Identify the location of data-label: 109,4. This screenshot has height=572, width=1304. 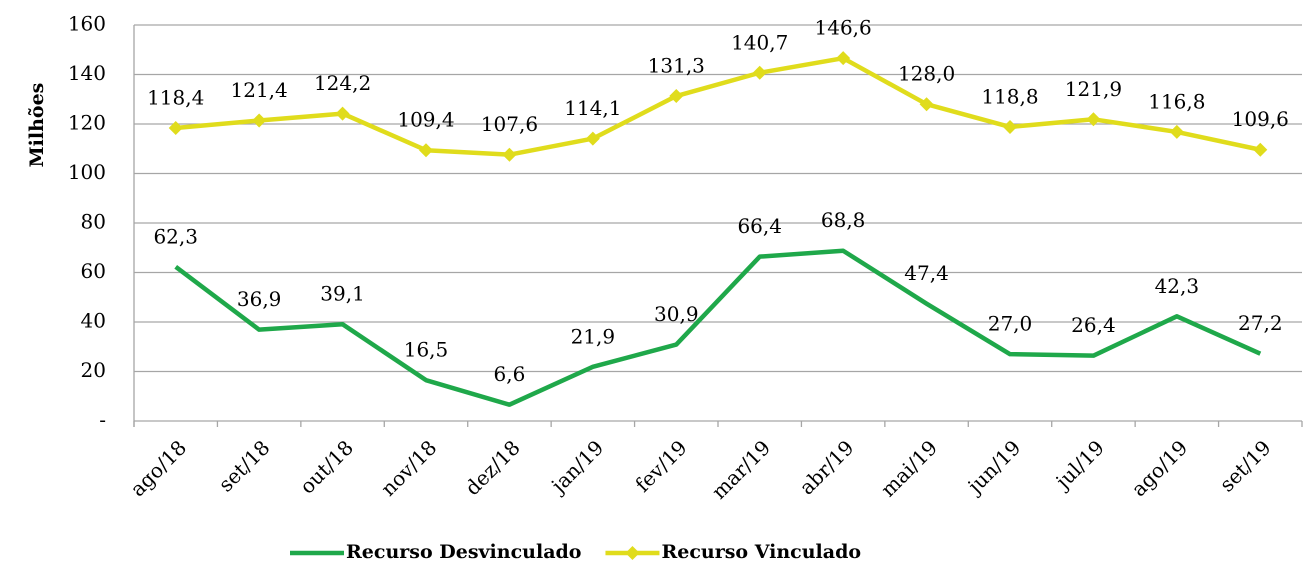
(425, 120).